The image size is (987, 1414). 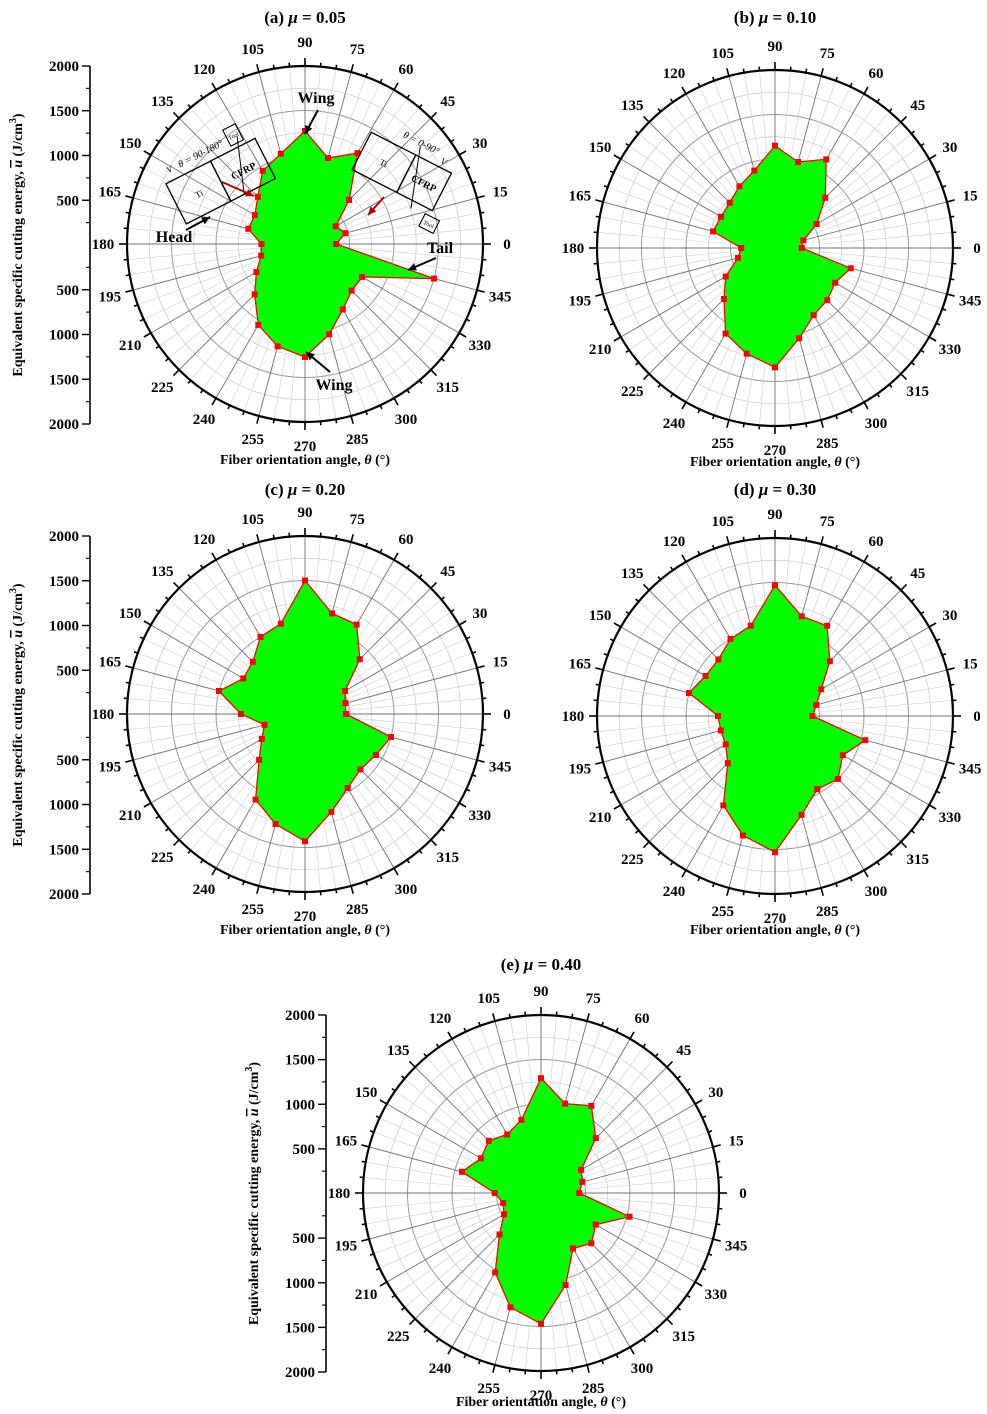 I want to click on angle-label-120: 120, so click(x=204, y=540).